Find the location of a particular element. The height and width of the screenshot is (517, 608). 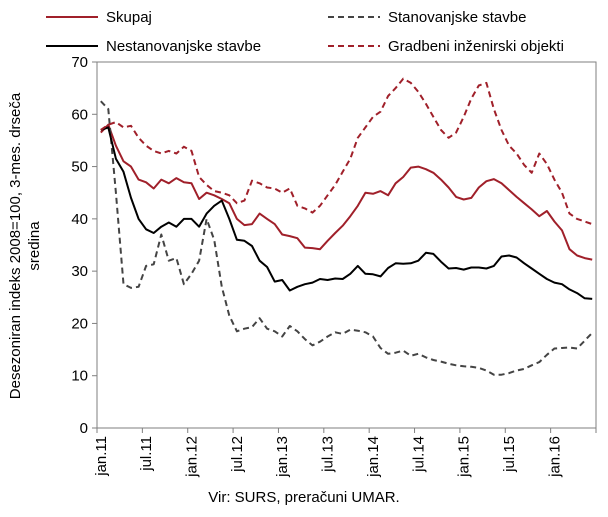

x-tick-label: jan.14 is located at coordinates (373, 457).